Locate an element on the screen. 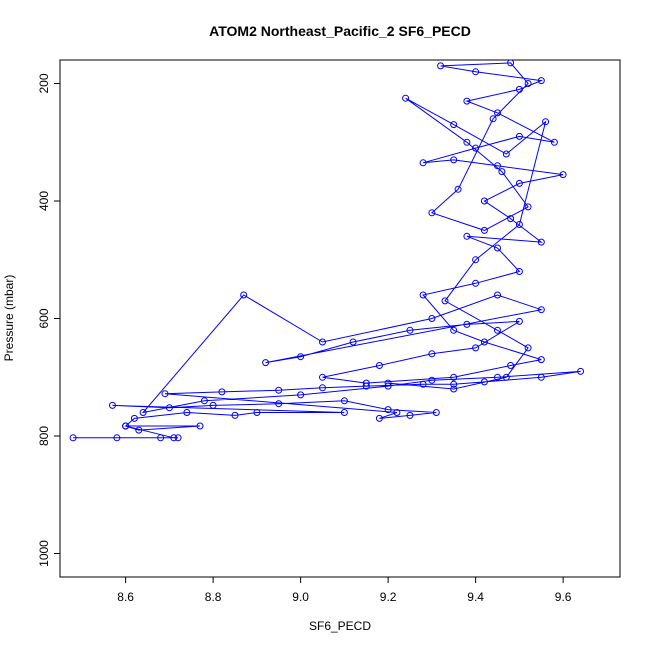  x-axis: 8.6 8.8 9.0 9.2 9.4 9.6 is located at coordinates (344, 590).